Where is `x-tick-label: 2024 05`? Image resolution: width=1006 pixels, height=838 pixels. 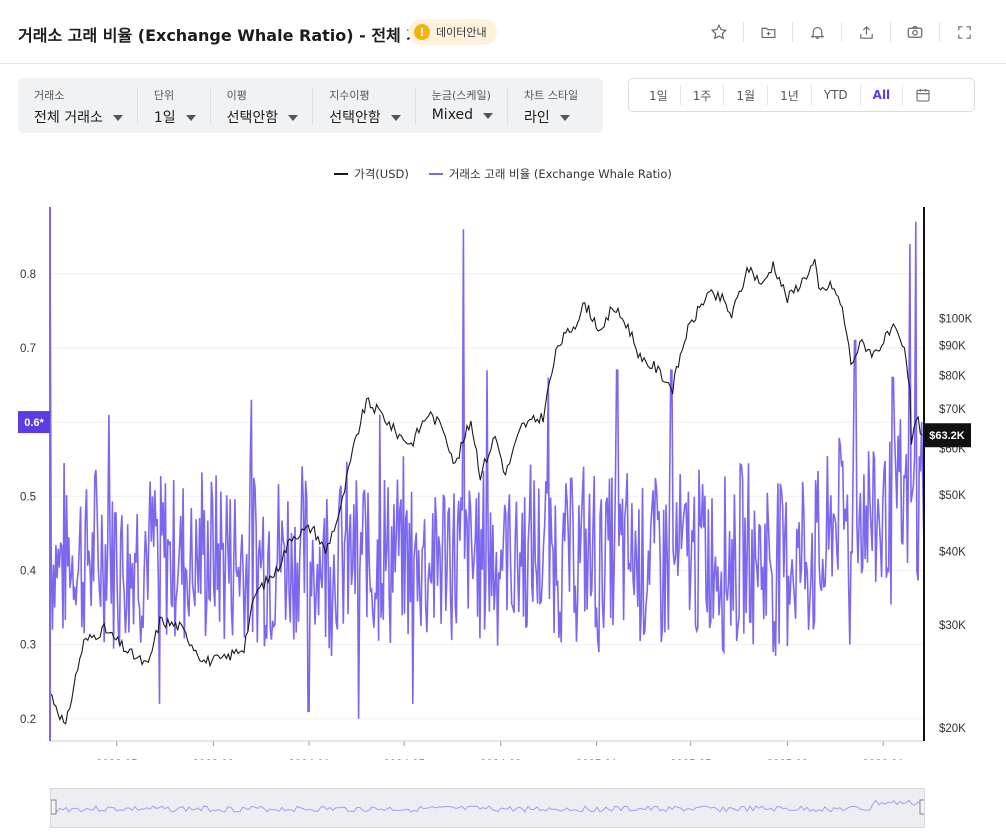
x-tick-label: 2024 05 is located at coordinates (404, 759).